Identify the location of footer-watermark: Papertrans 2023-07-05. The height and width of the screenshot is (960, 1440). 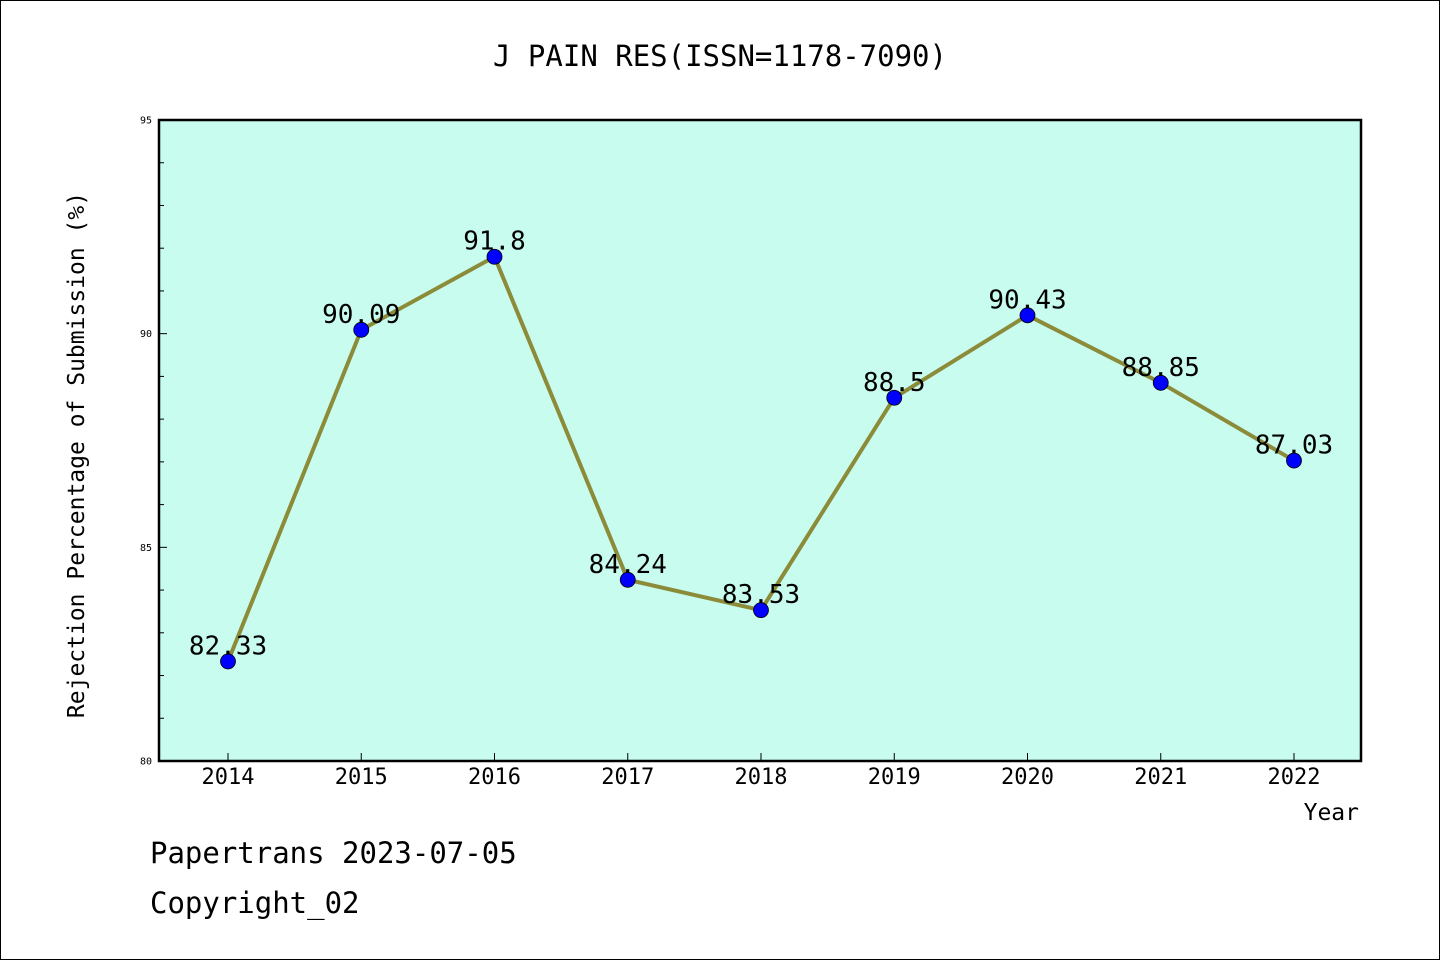
(333, 853).